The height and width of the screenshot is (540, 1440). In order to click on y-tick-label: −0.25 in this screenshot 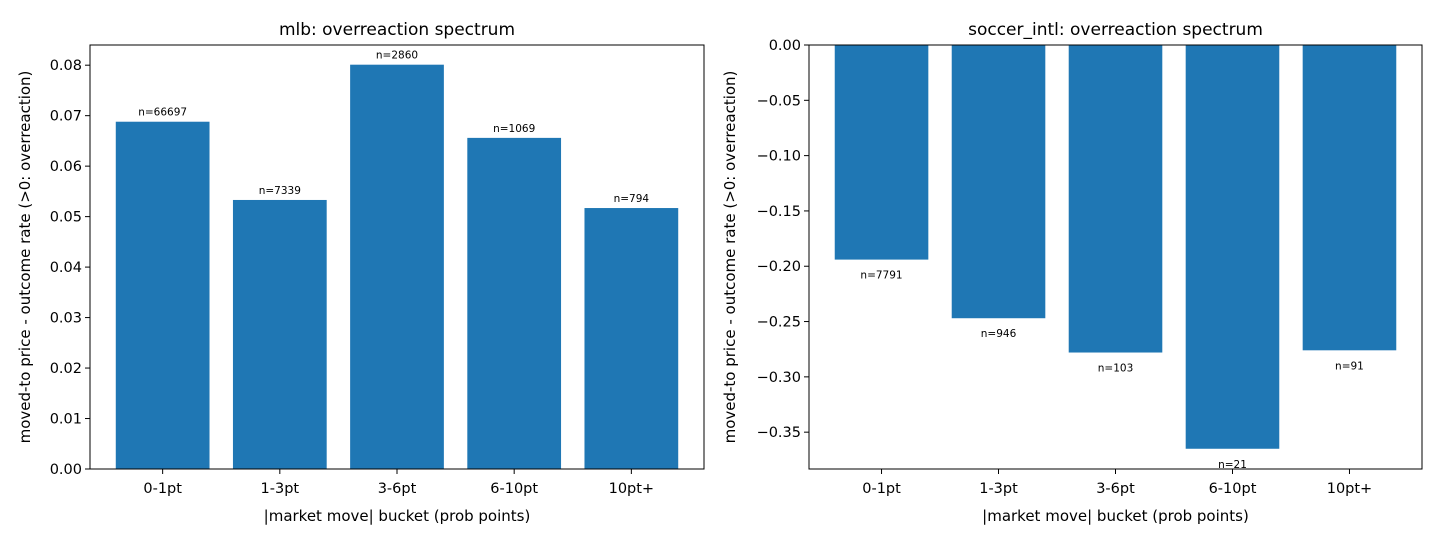, I will do `click(779, 323)`.